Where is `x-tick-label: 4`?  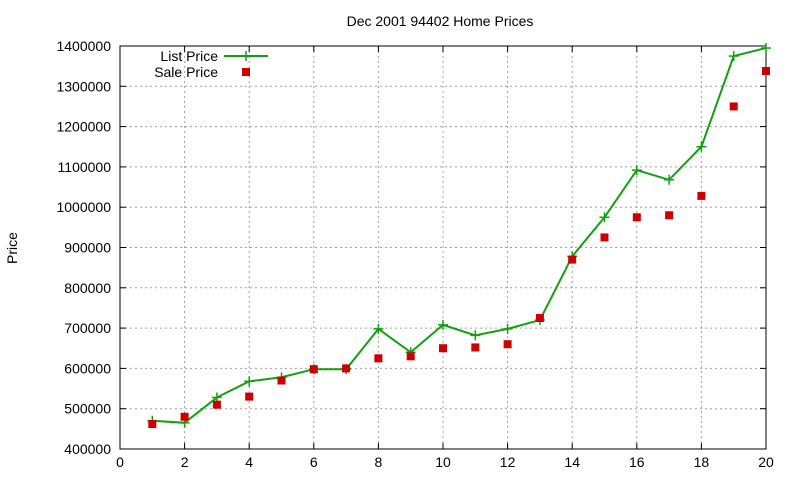 x-tick-label: 4 is located at coordinates (249, 462).